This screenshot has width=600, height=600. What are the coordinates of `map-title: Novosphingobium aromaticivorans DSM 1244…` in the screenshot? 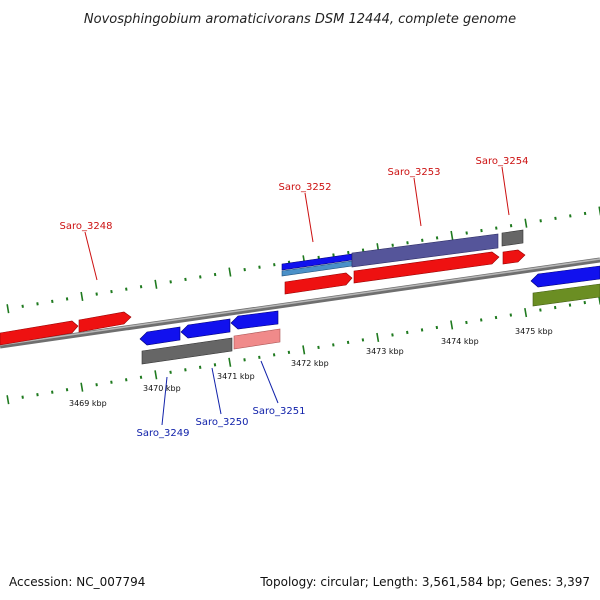 It's located at (300, 19).